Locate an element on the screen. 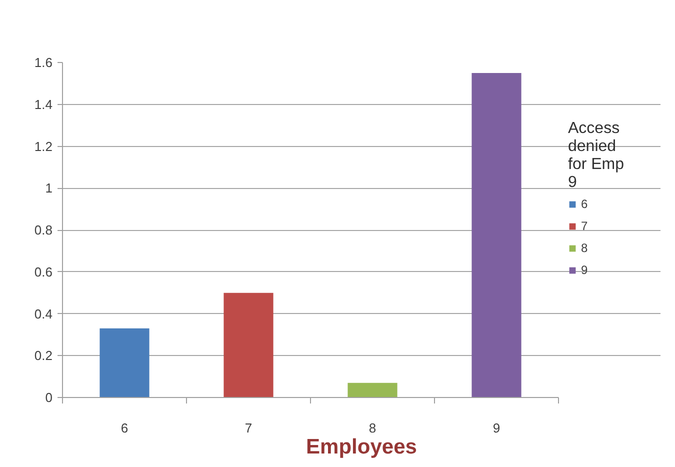 This screenshot has height=467, width=675. legend-label: 9 is located at coordinates (585, 270).